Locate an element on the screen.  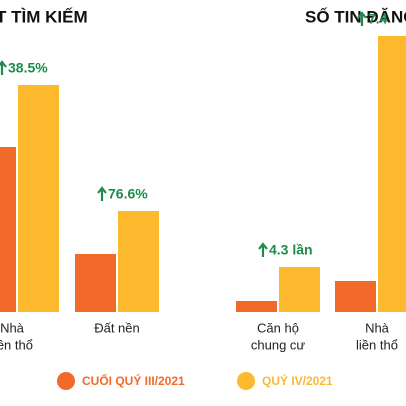
annotation: 38.5% is located at coordinates (28, 68).